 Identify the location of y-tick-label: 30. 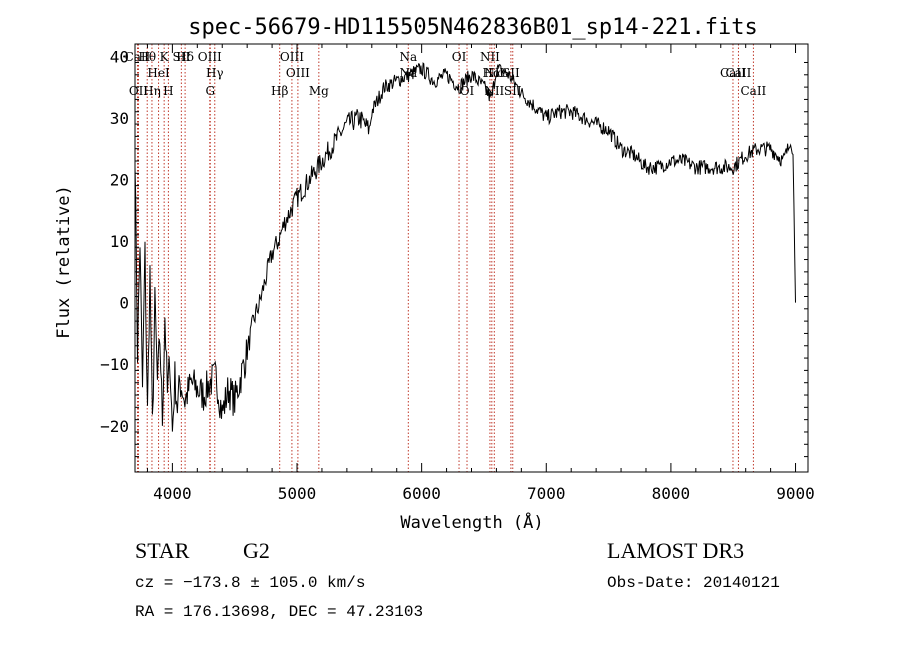
(119, 118).